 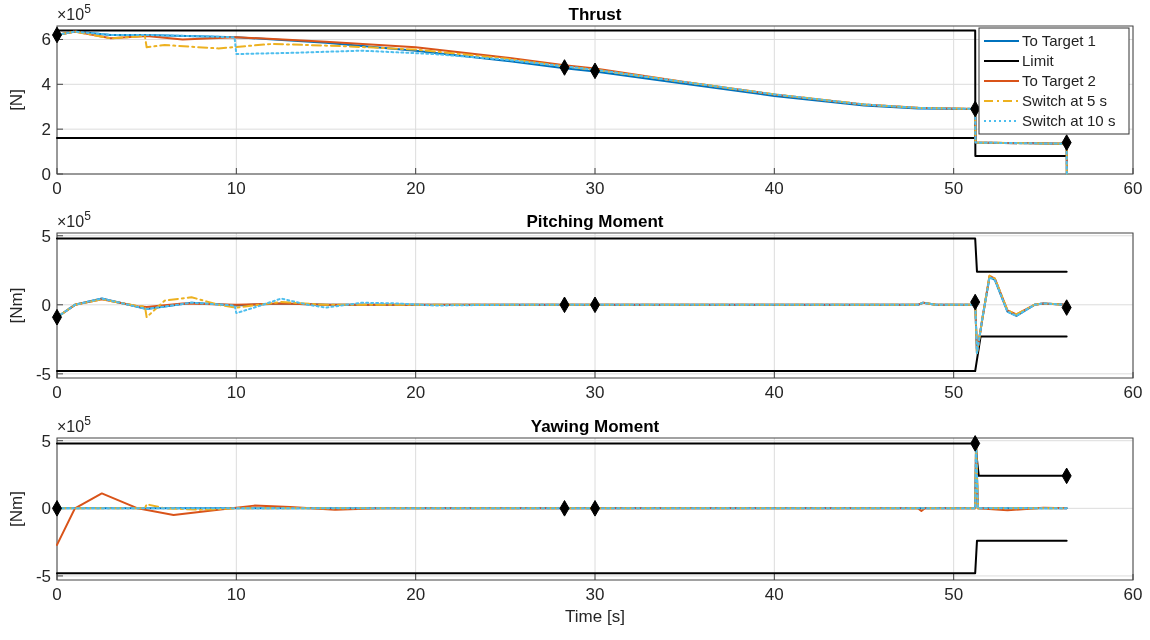 I want to click on chart-title: Pitching Moment, so click(x=595, y=221).